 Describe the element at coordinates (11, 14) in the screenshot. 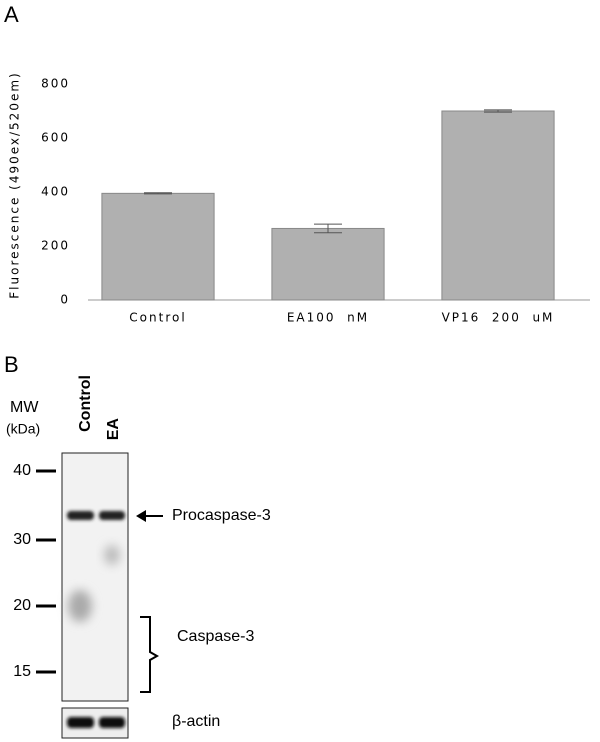

I see `panel-label: A` at that location.